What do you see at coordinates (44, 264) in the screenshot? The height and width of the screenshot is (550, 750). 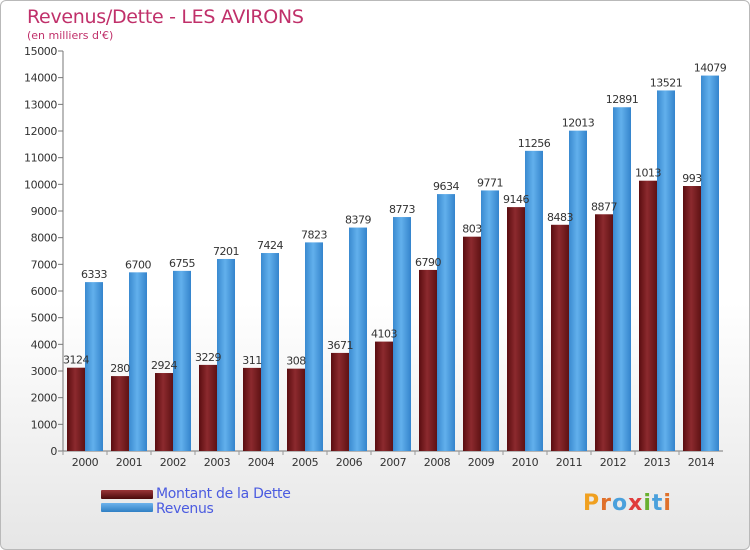 I see `y-tick-label: 7000` at bounding box center [44, 264].